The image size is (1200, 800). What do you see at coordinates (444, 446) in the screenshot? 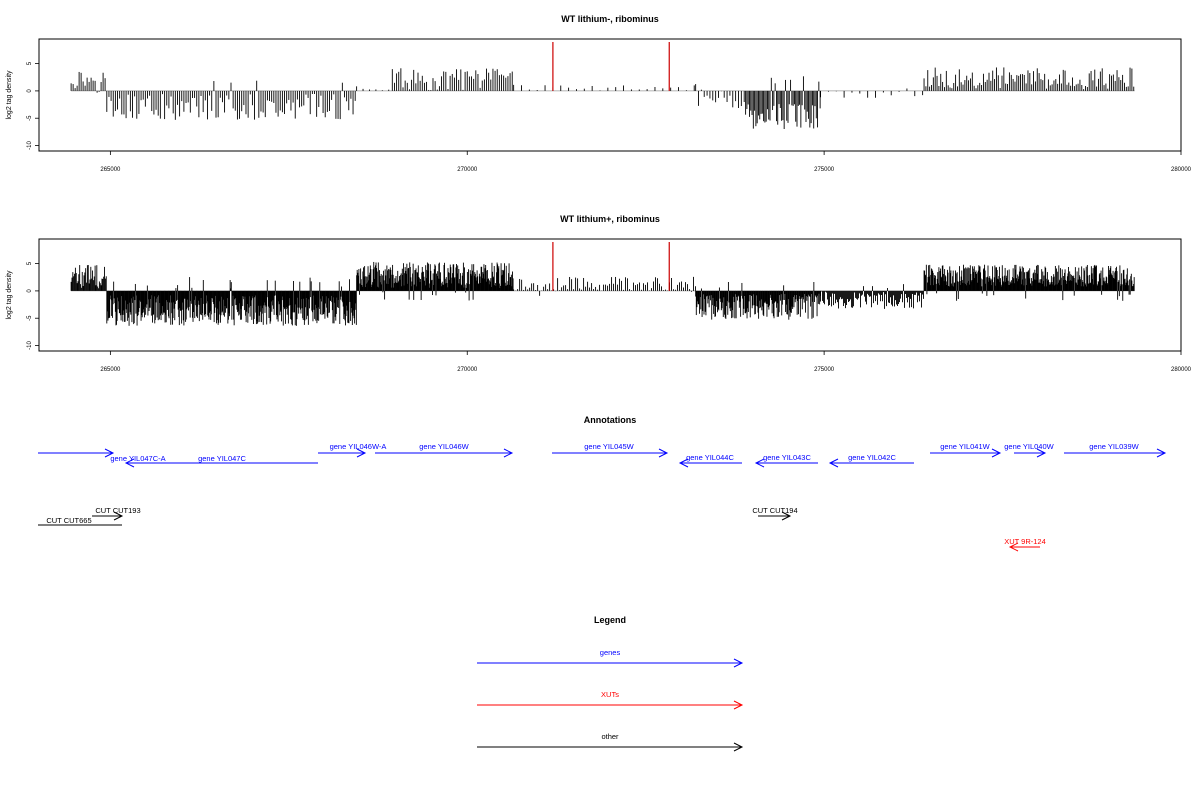
I see `annotation-label: gene YIL046W` at bounding box center [444, 446].